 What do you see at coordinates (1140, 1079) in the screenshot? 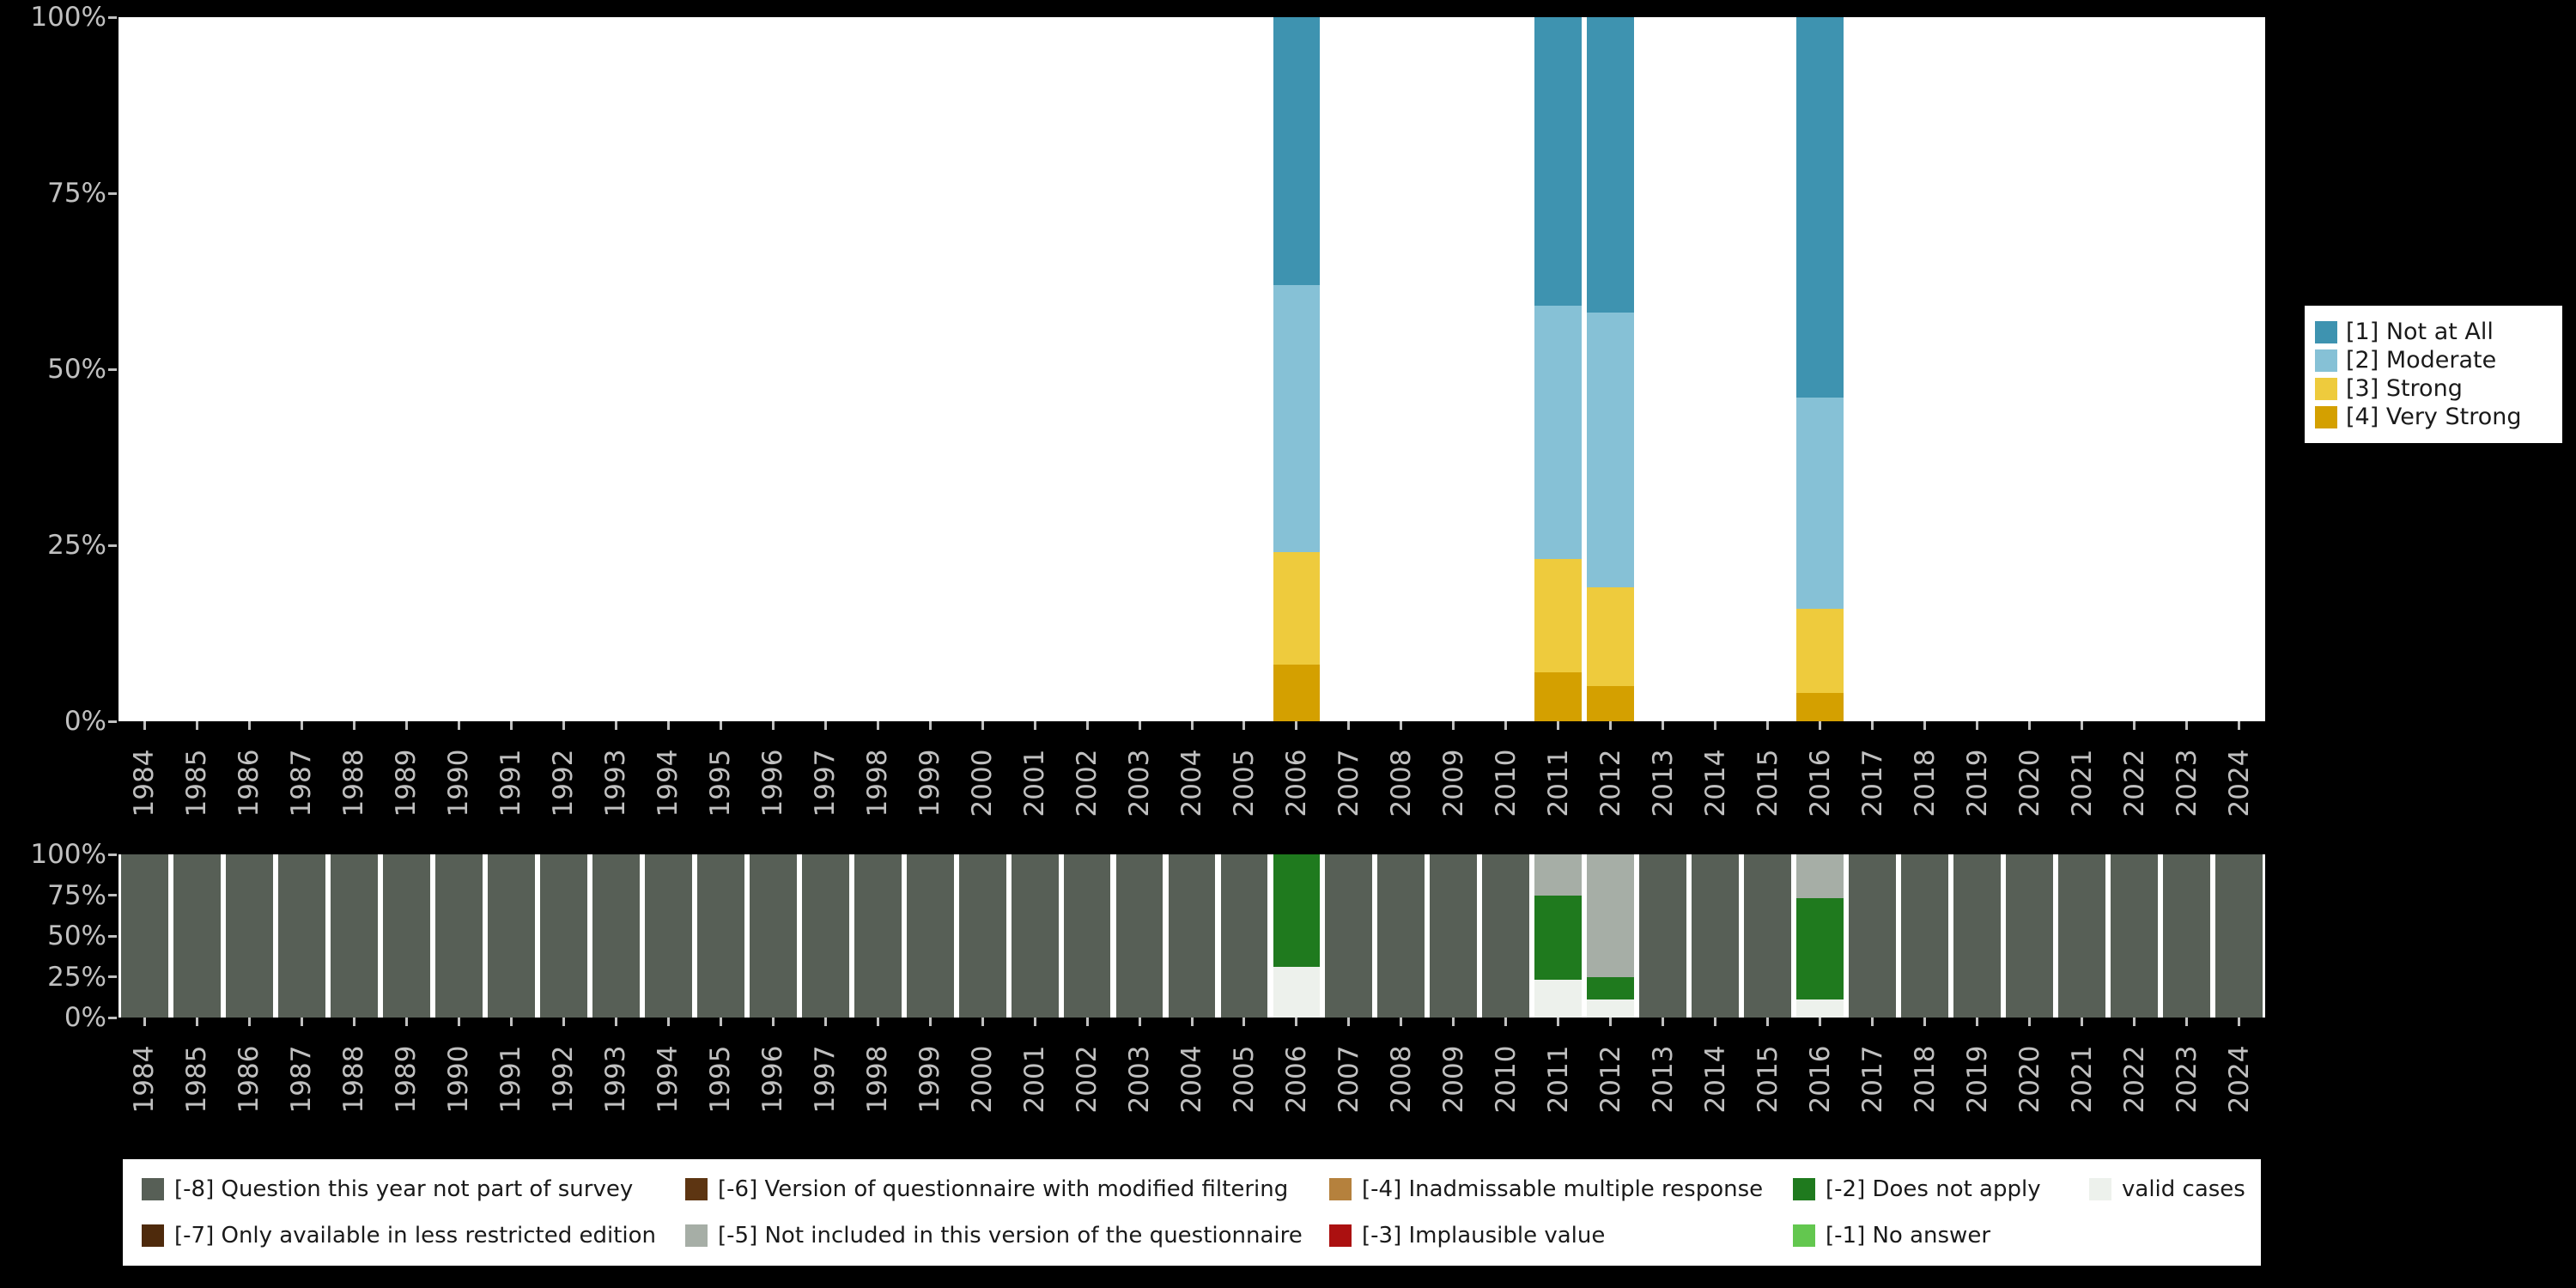
I see `x-tick-label: 2003` at bounding box center [1140, 1079].